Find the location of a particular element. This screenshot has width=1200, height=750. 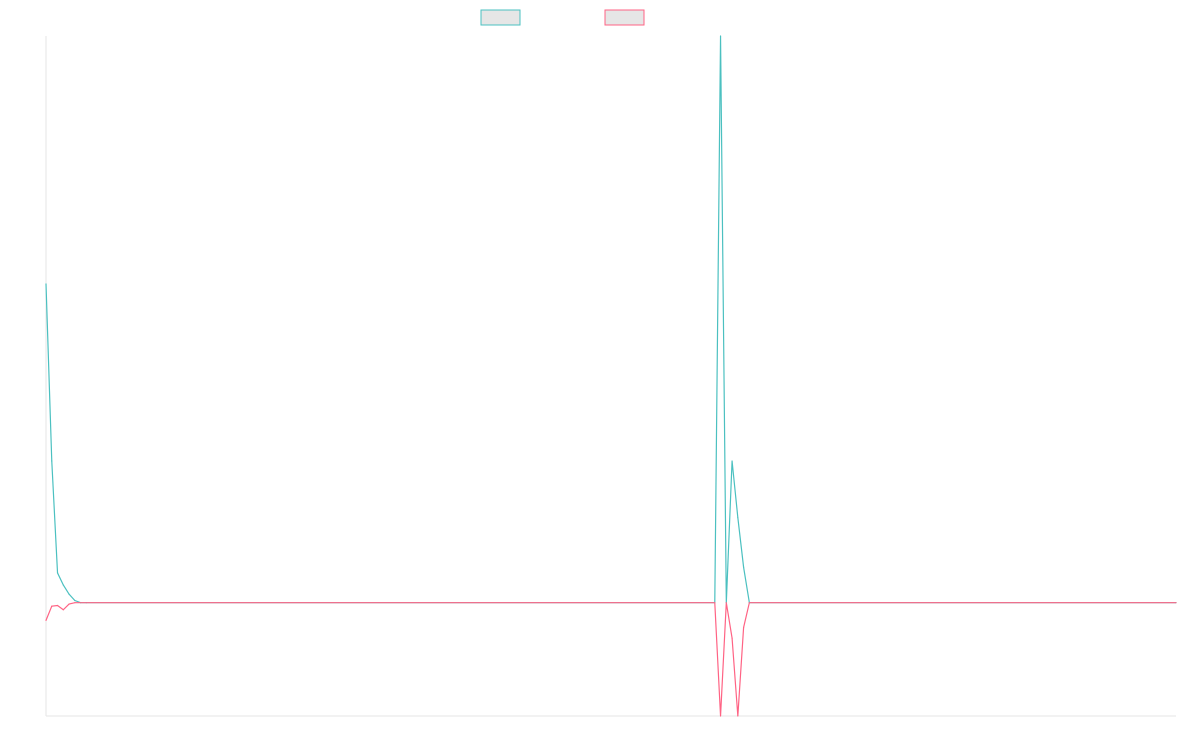

legend is located at coordinates (562, 17).